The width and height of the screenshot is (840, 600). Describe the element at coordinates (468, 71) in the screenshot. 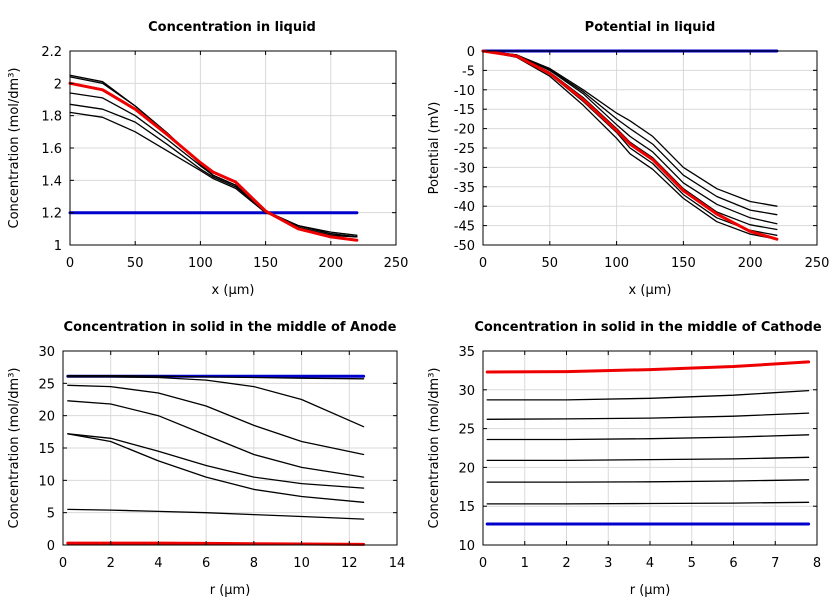

I see `y-tick-label: -5` at that location.